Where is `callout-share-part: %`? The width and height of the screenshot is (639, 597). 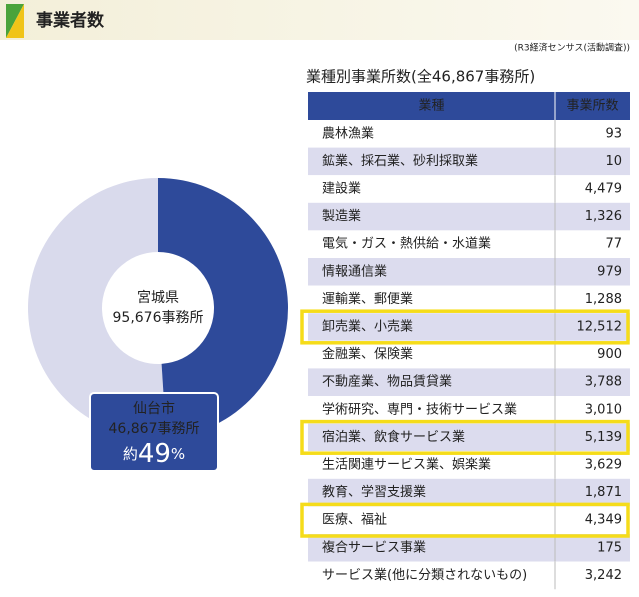
callout-share-part: % is located at coordinates (178, 454).